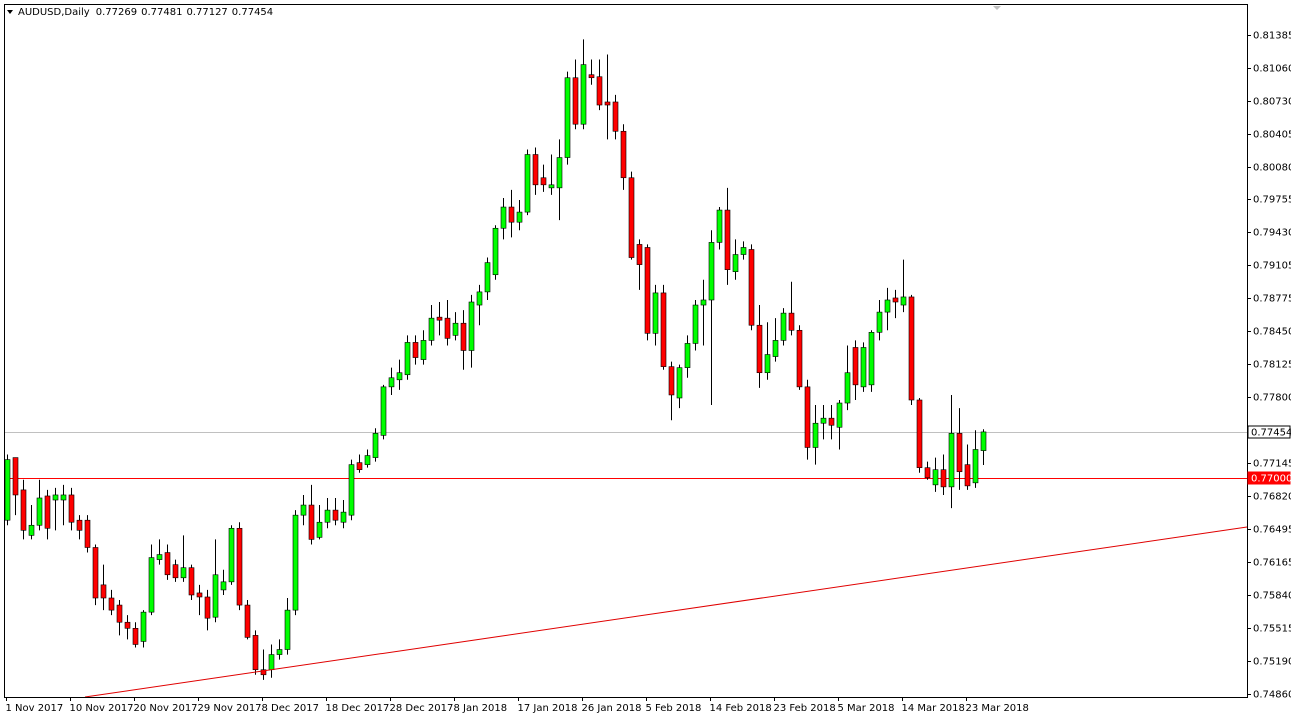 The height and width of the screenshot is (720, 1291). Describe the element at coordinates (206, 12) in the screenshot. I see `ohlc-low: 0.77127` at that location.